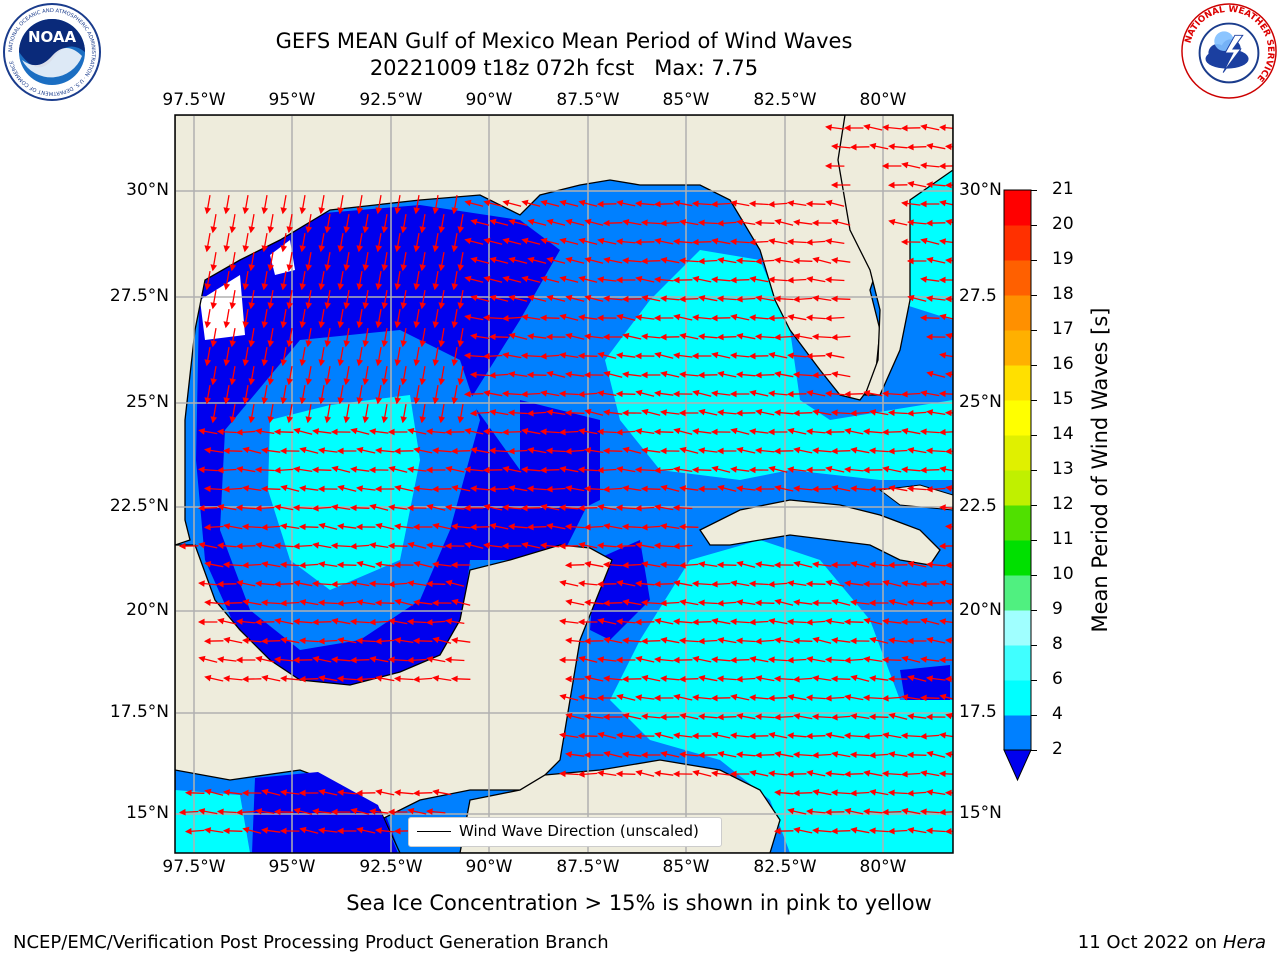 Image resolution: width=1280 pixels, height=960 pixels. I want to click on lat-label-left-17-5n: 17.5°N, so click(139, 712).